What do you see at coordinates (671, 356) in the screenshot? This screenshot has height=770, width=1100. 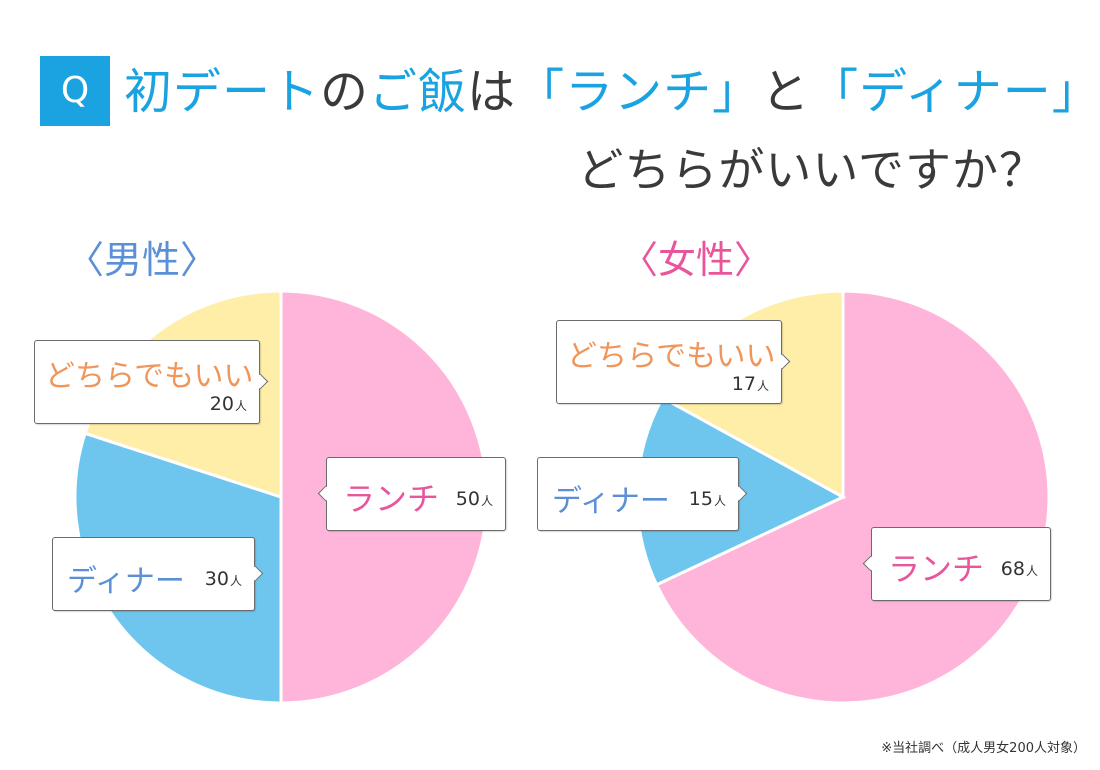 I see `female-either-label: どちらでもいい` at bounding box center [671, 356].